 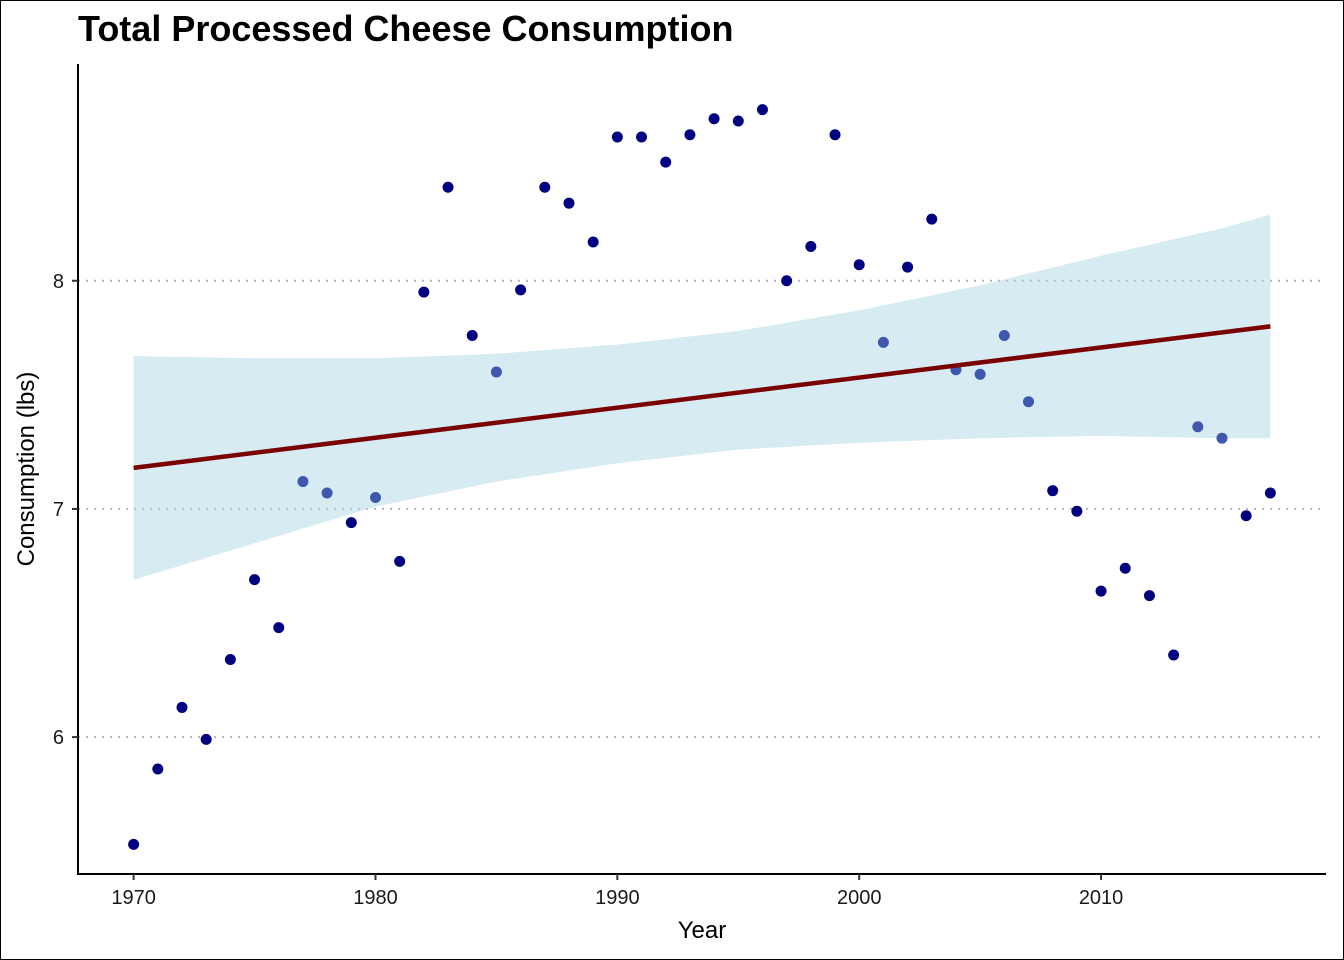 What do you see at coordinates (642, 137) in the screenshot?
I see `data-point-1991` at bounding box center [642, 137].